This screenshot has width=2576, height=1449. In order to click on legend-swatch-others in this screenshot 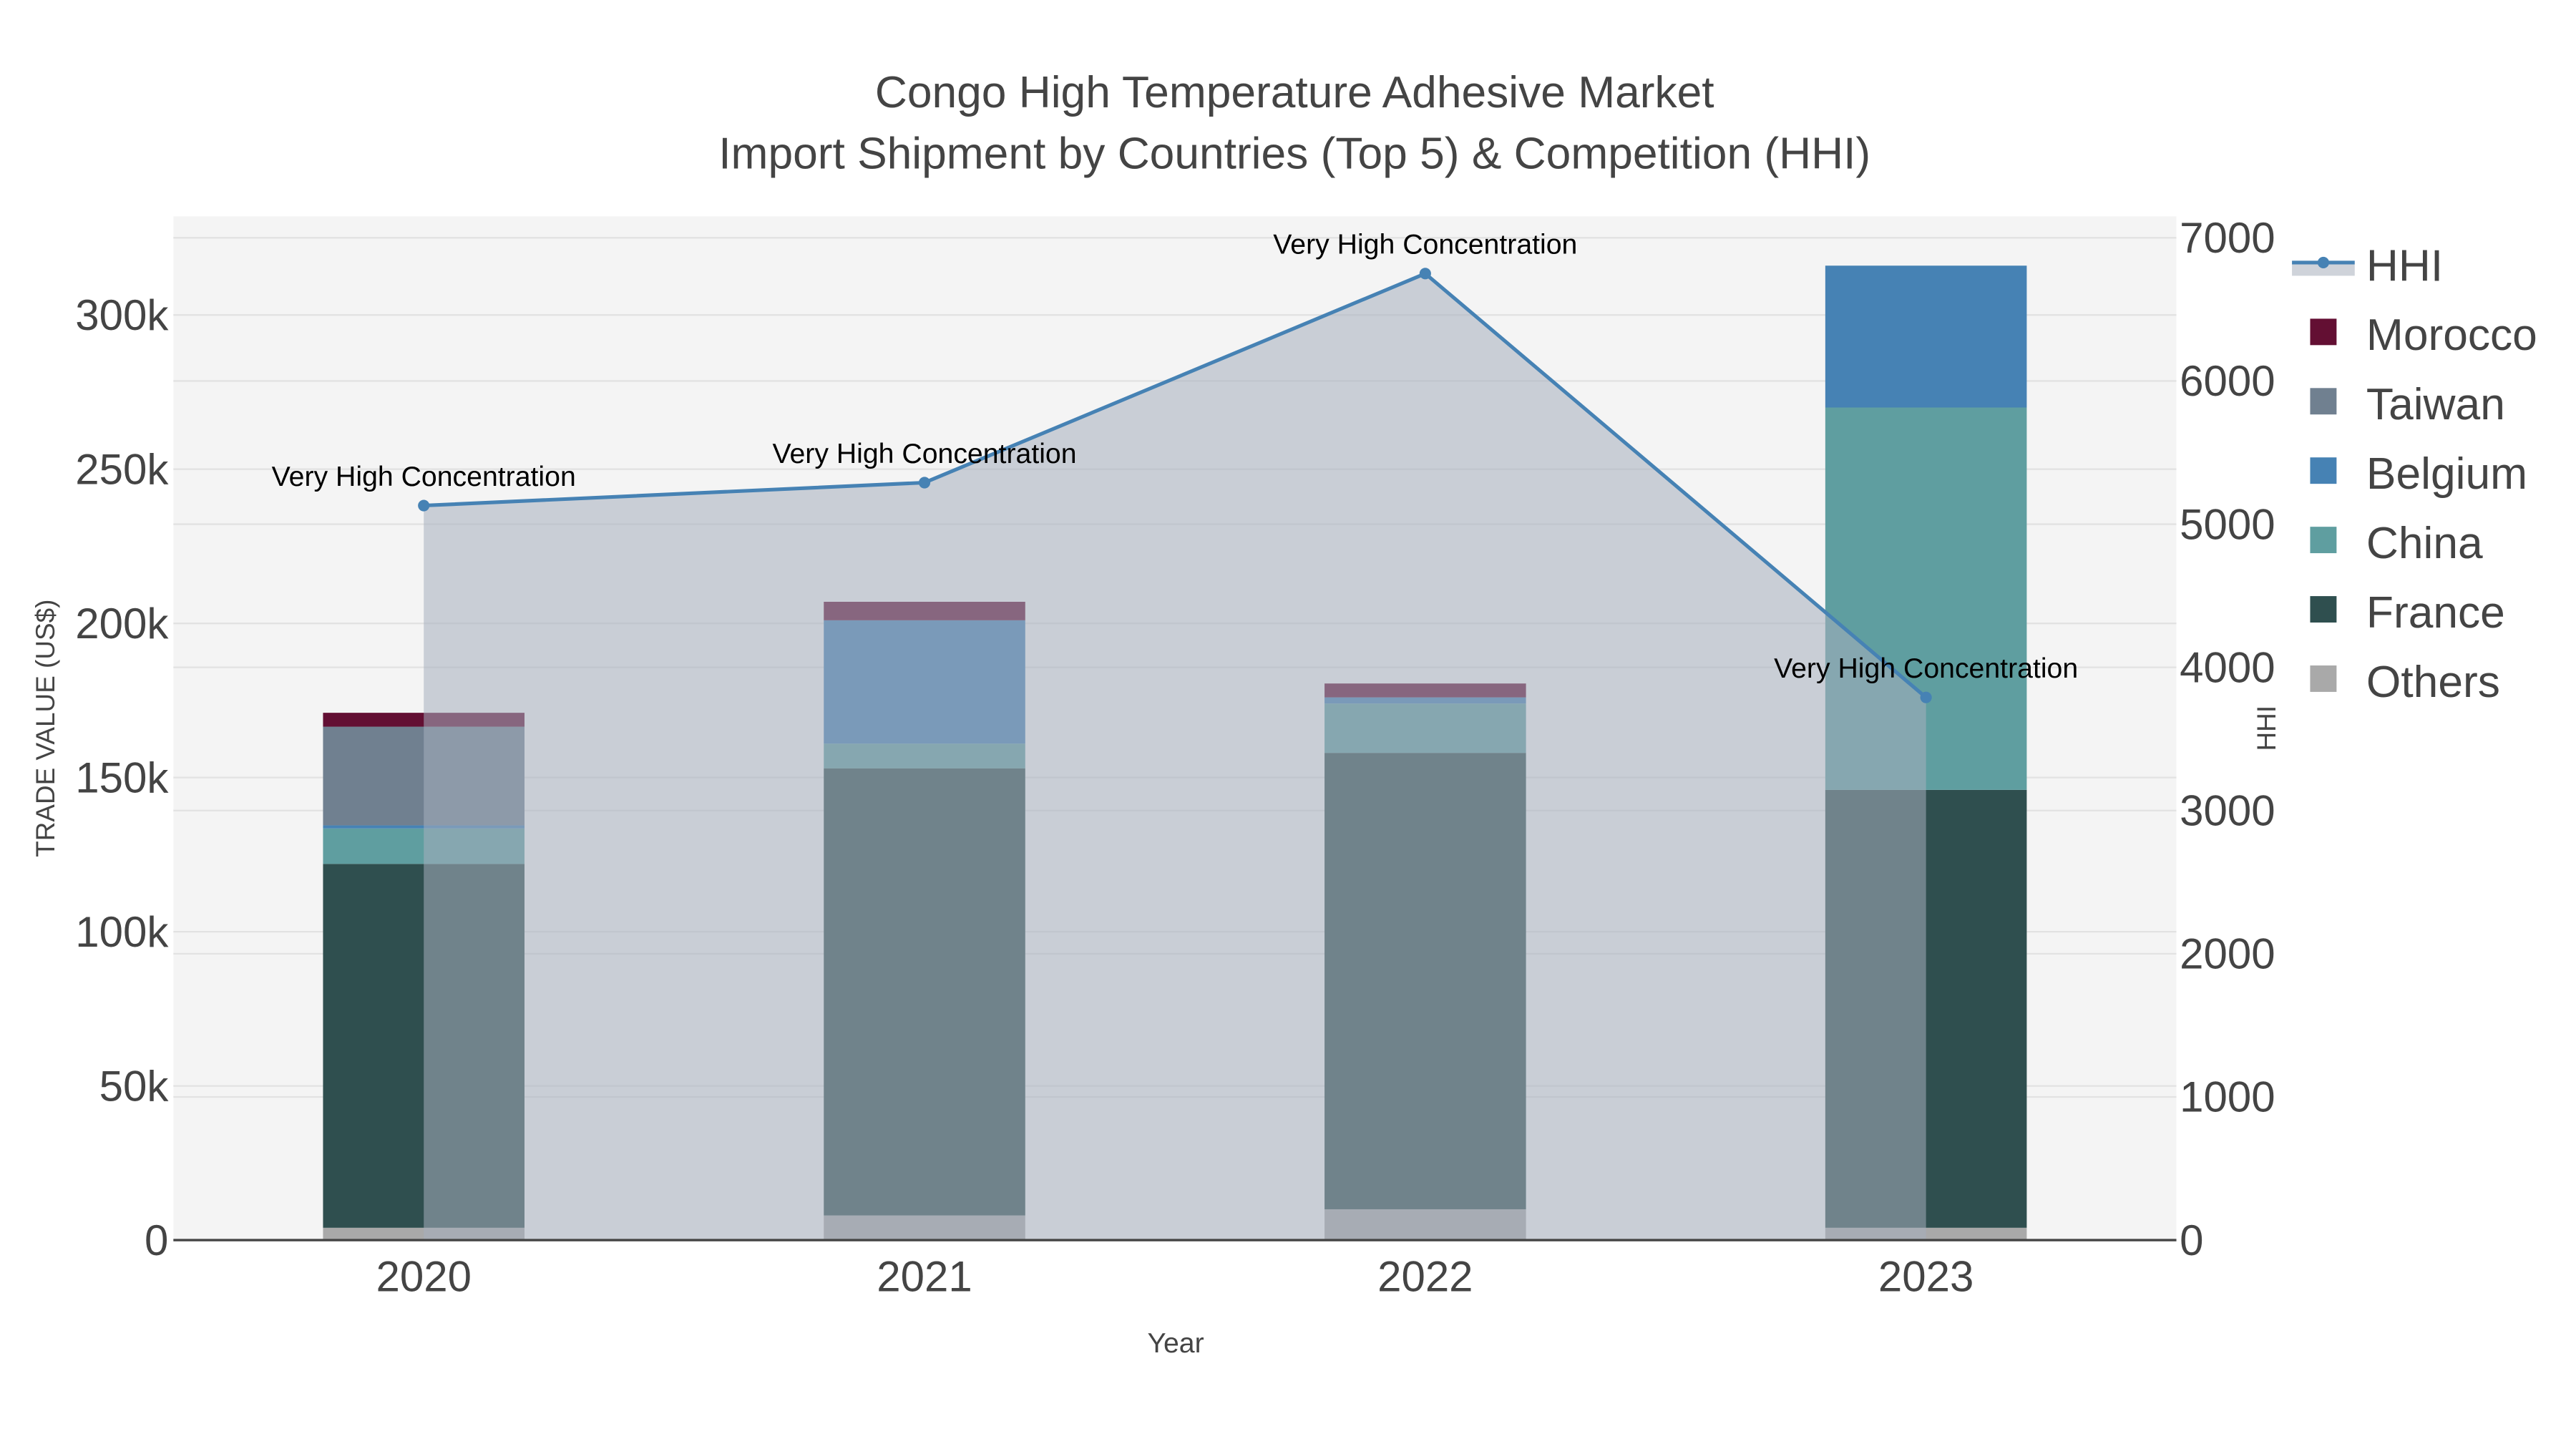, I will do `click(2323, 678)`.